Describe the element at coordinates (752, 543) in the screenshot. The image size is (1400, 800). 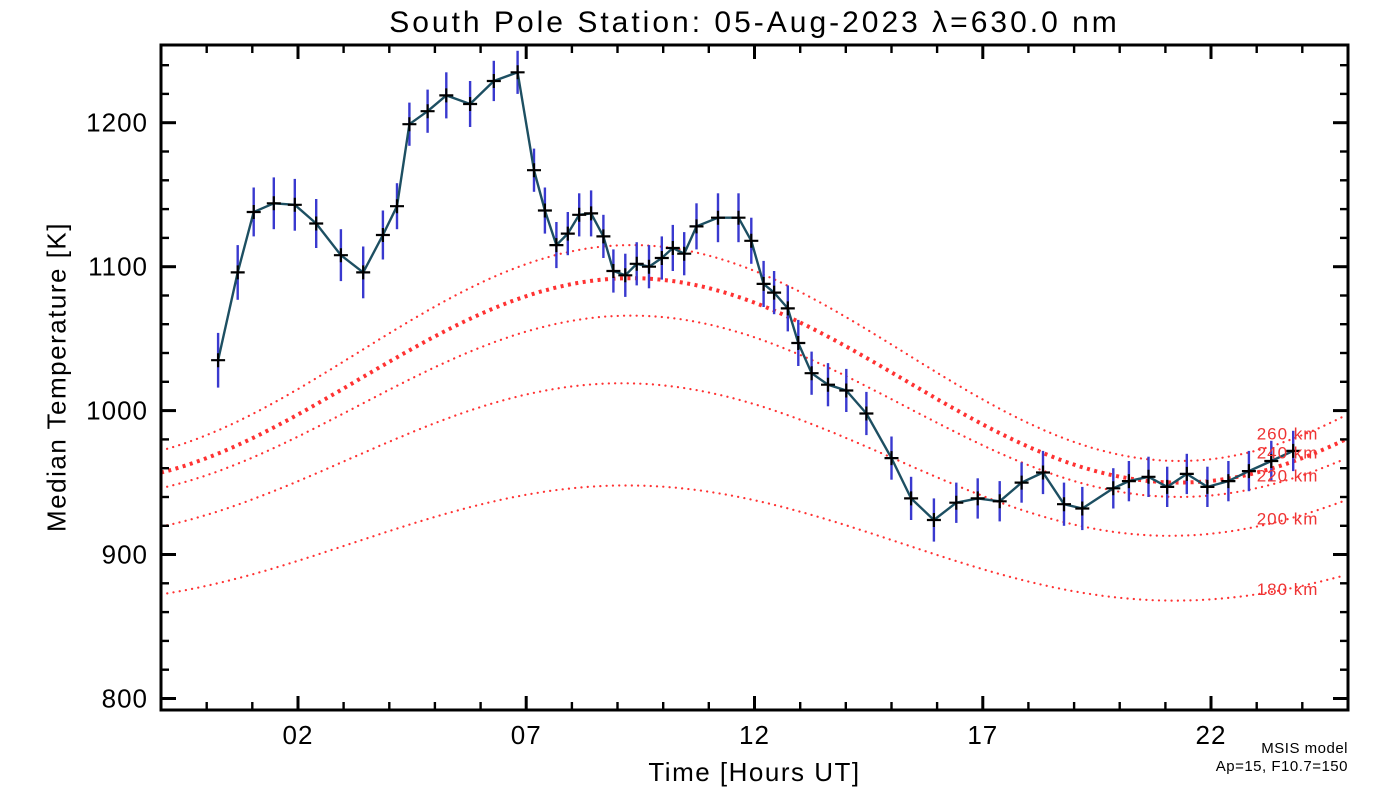
I see `model-curve-180km` at that location.